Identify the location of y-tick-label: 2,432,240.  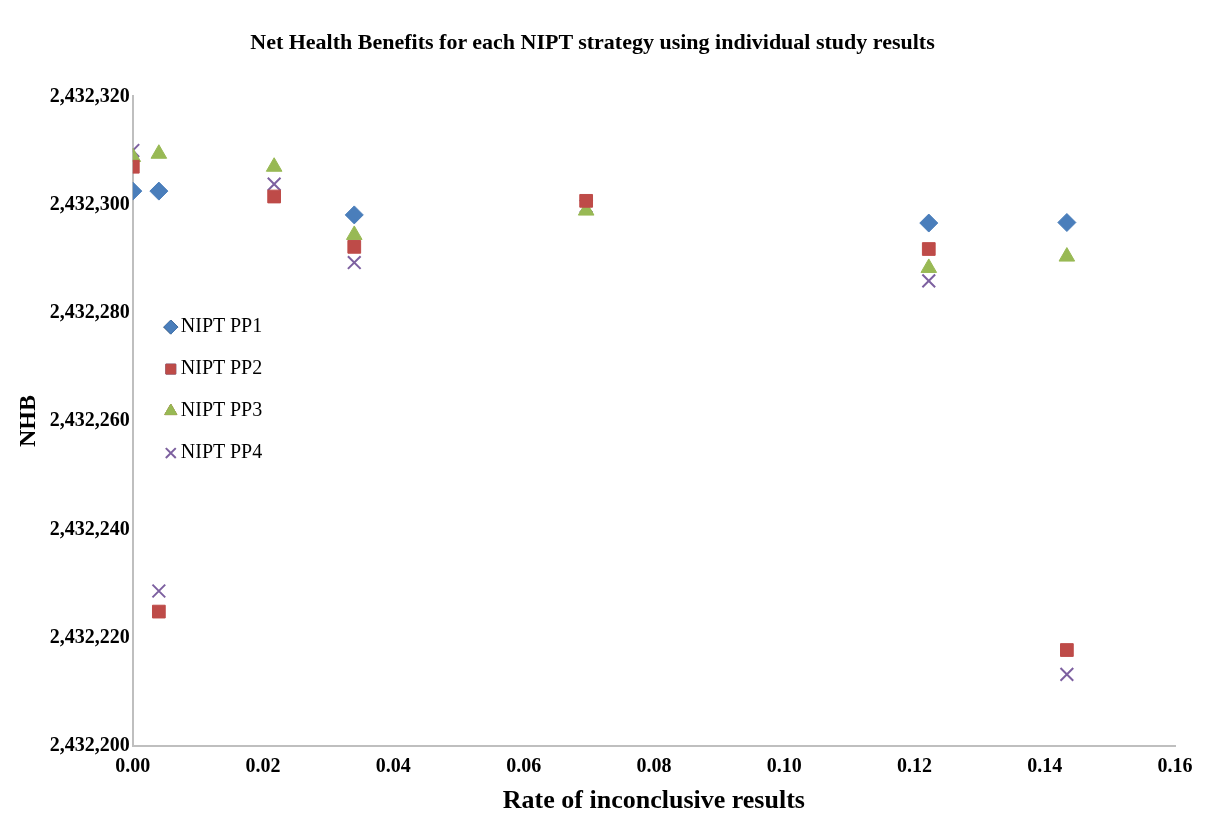
(89, 527).